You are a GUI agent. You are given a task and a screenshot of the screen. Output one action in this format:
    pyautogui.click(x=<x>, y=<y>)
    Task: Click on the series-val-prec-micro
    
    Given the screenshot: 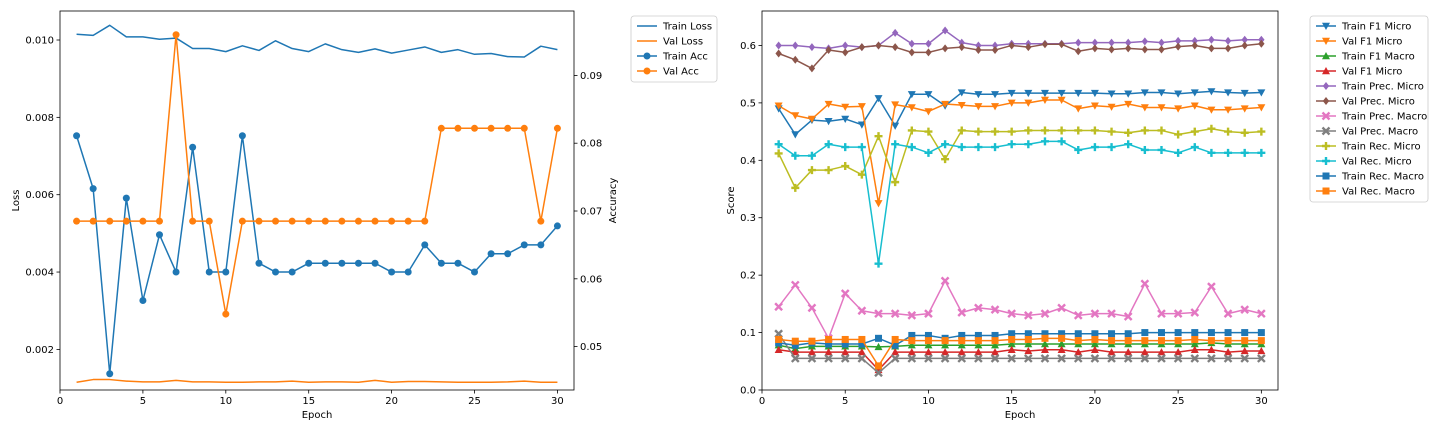 What is the action you would take?
    pyautogui.click(x=1020, y=56)
    